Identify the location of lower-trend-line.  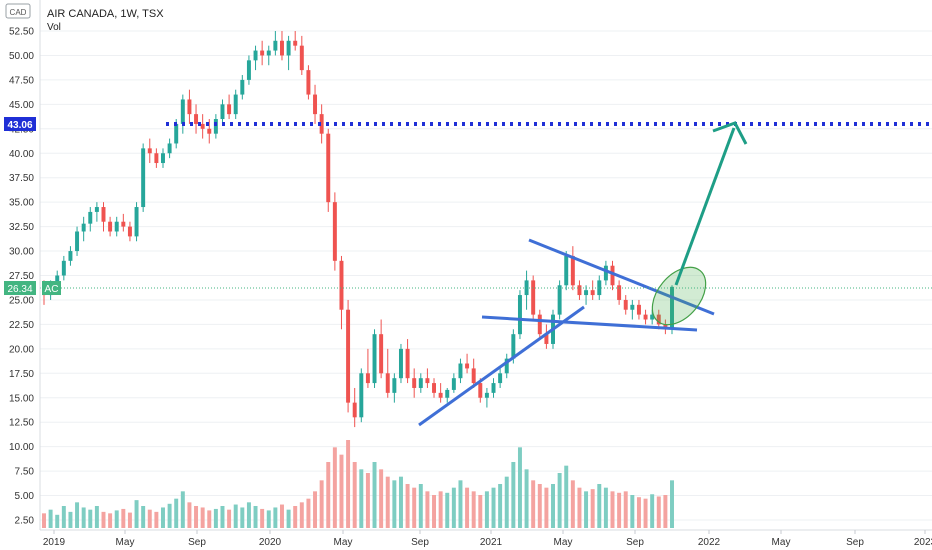
(589, 323).